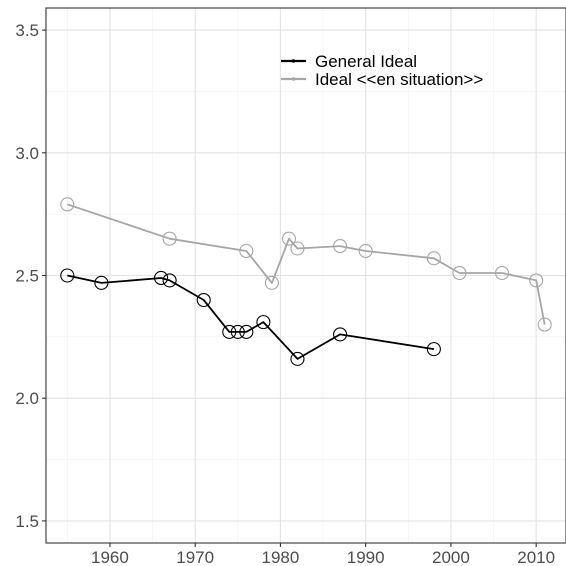  I want to click on y-axis: 1.5 2.0 2.5 3.0 3.5, so click(30, 276).